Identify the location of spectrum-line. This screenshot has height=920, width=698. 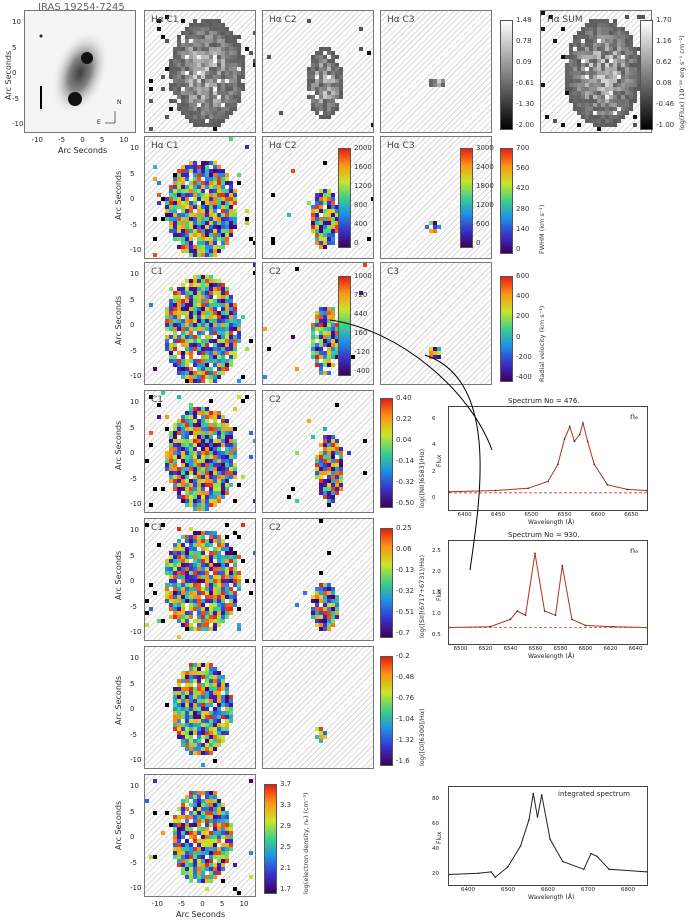
(548, 590).